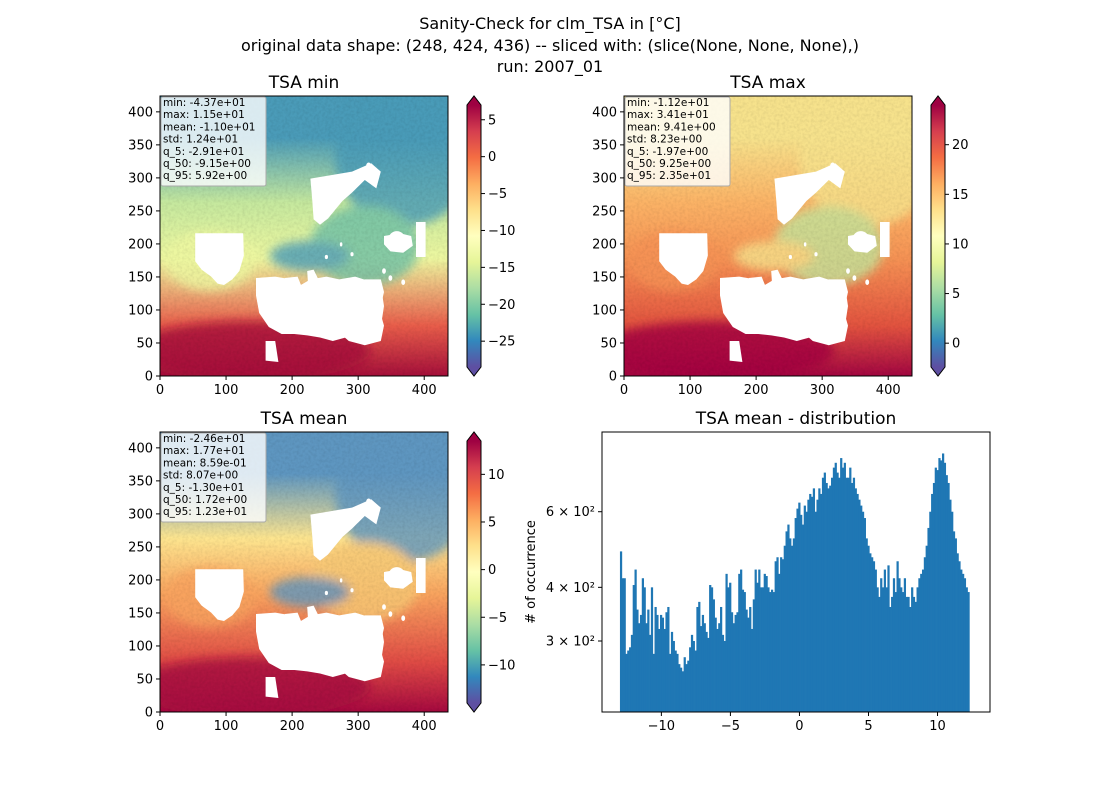 The width and height of the screenshot is (1100, 800). I want to click on x-tick-label: 300, so click(822, 390).